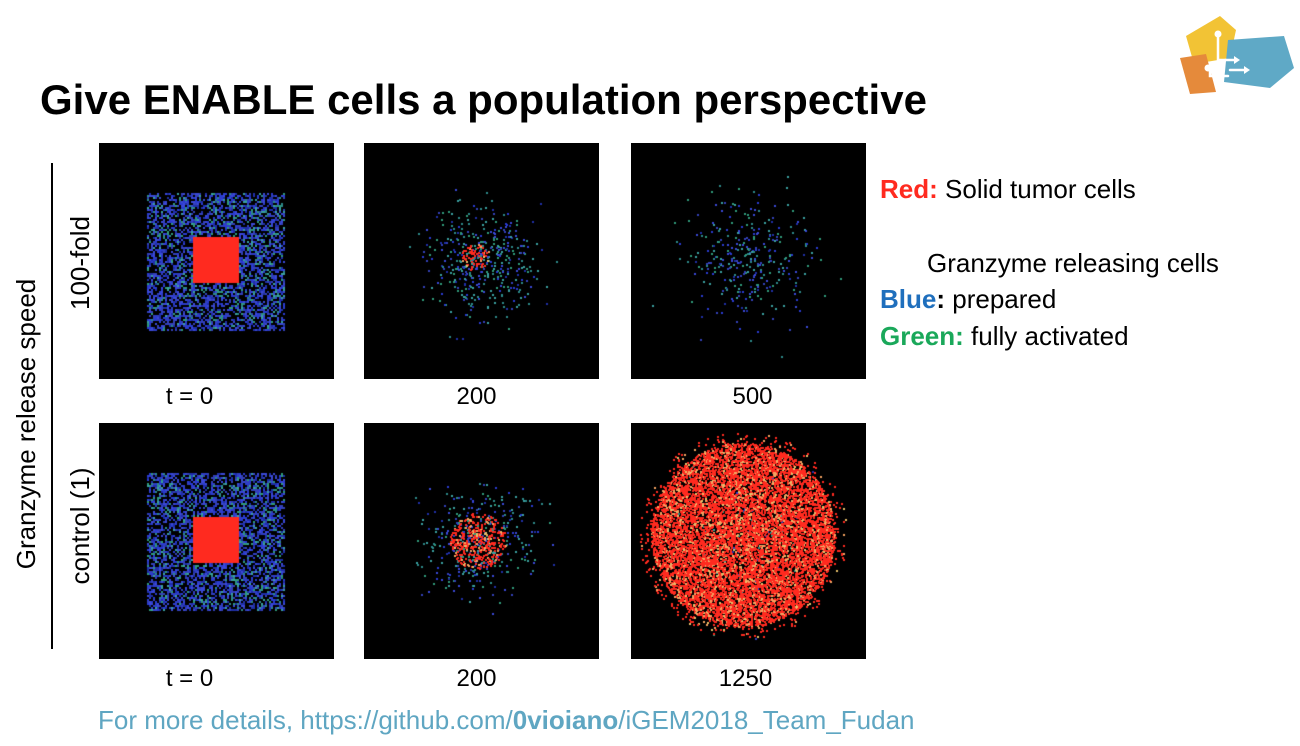 Image resolution: width=1300 pixels, height=746 pixels. What do you see at coordinates (305, 720) in the screenshot?
I see `details-link-prefix: For more details, https://github.com/` at bounding box center [305, 720].